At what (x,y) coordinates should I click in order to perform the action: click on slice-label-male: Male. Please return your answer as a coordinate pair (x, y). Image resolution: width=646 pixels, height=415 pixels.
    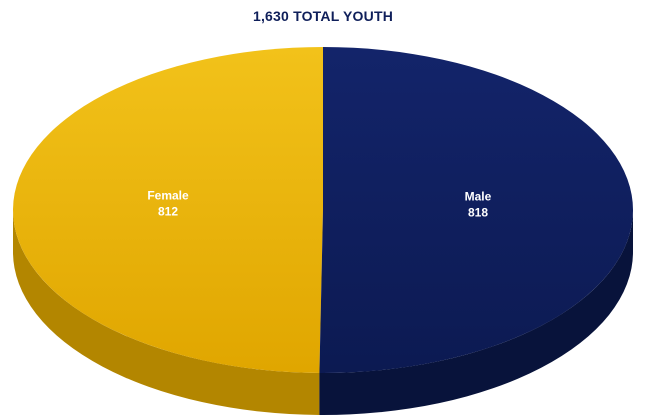
    Looking at the image, I should click on (478, 196).